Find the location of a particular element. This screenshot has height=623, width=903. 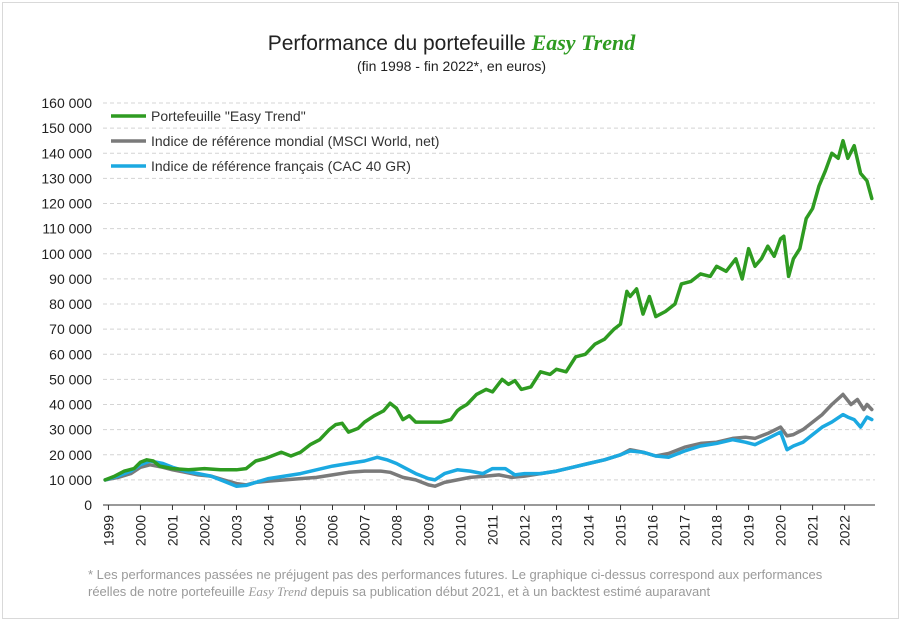

x-tick-label: 2015 is located at coordinates (621, 530).